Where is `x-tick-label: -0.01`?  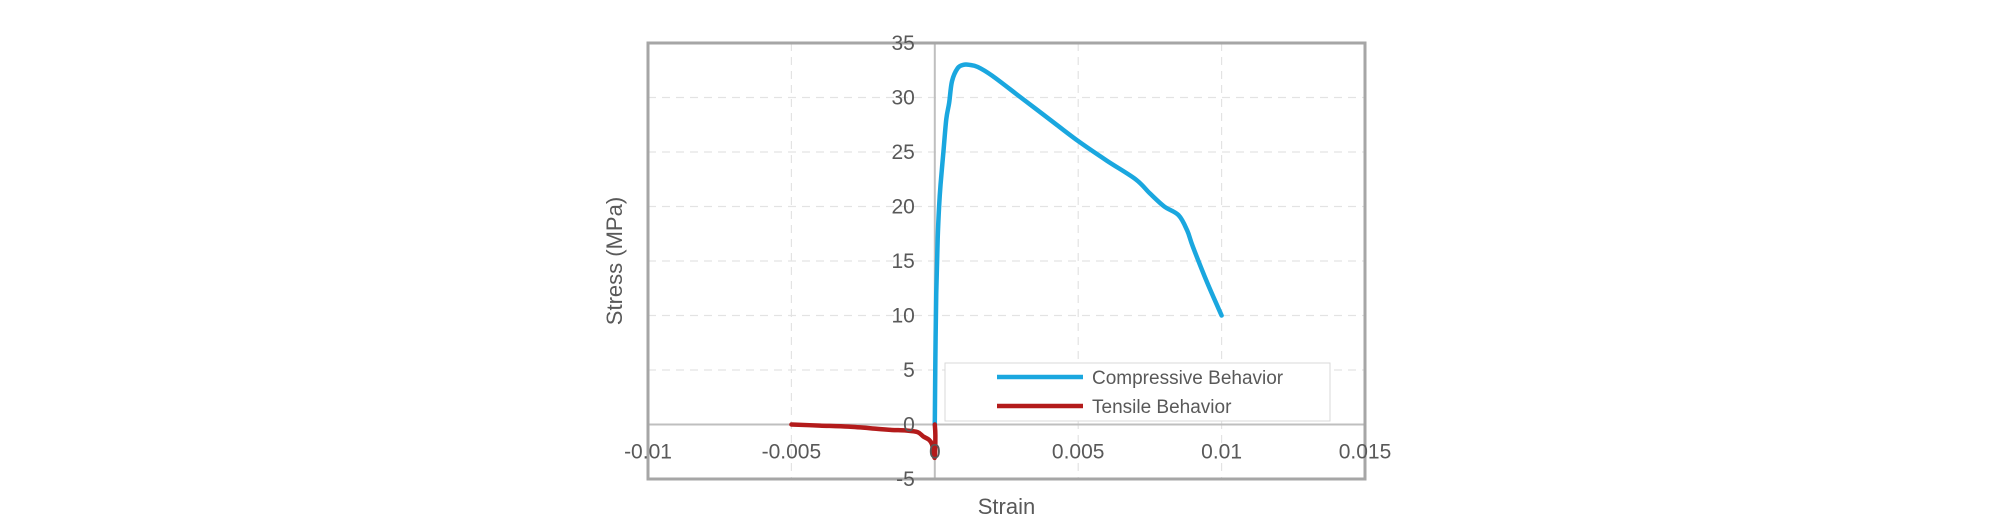 x-tick-label: -0.01 is located at coordinates (648, 452).